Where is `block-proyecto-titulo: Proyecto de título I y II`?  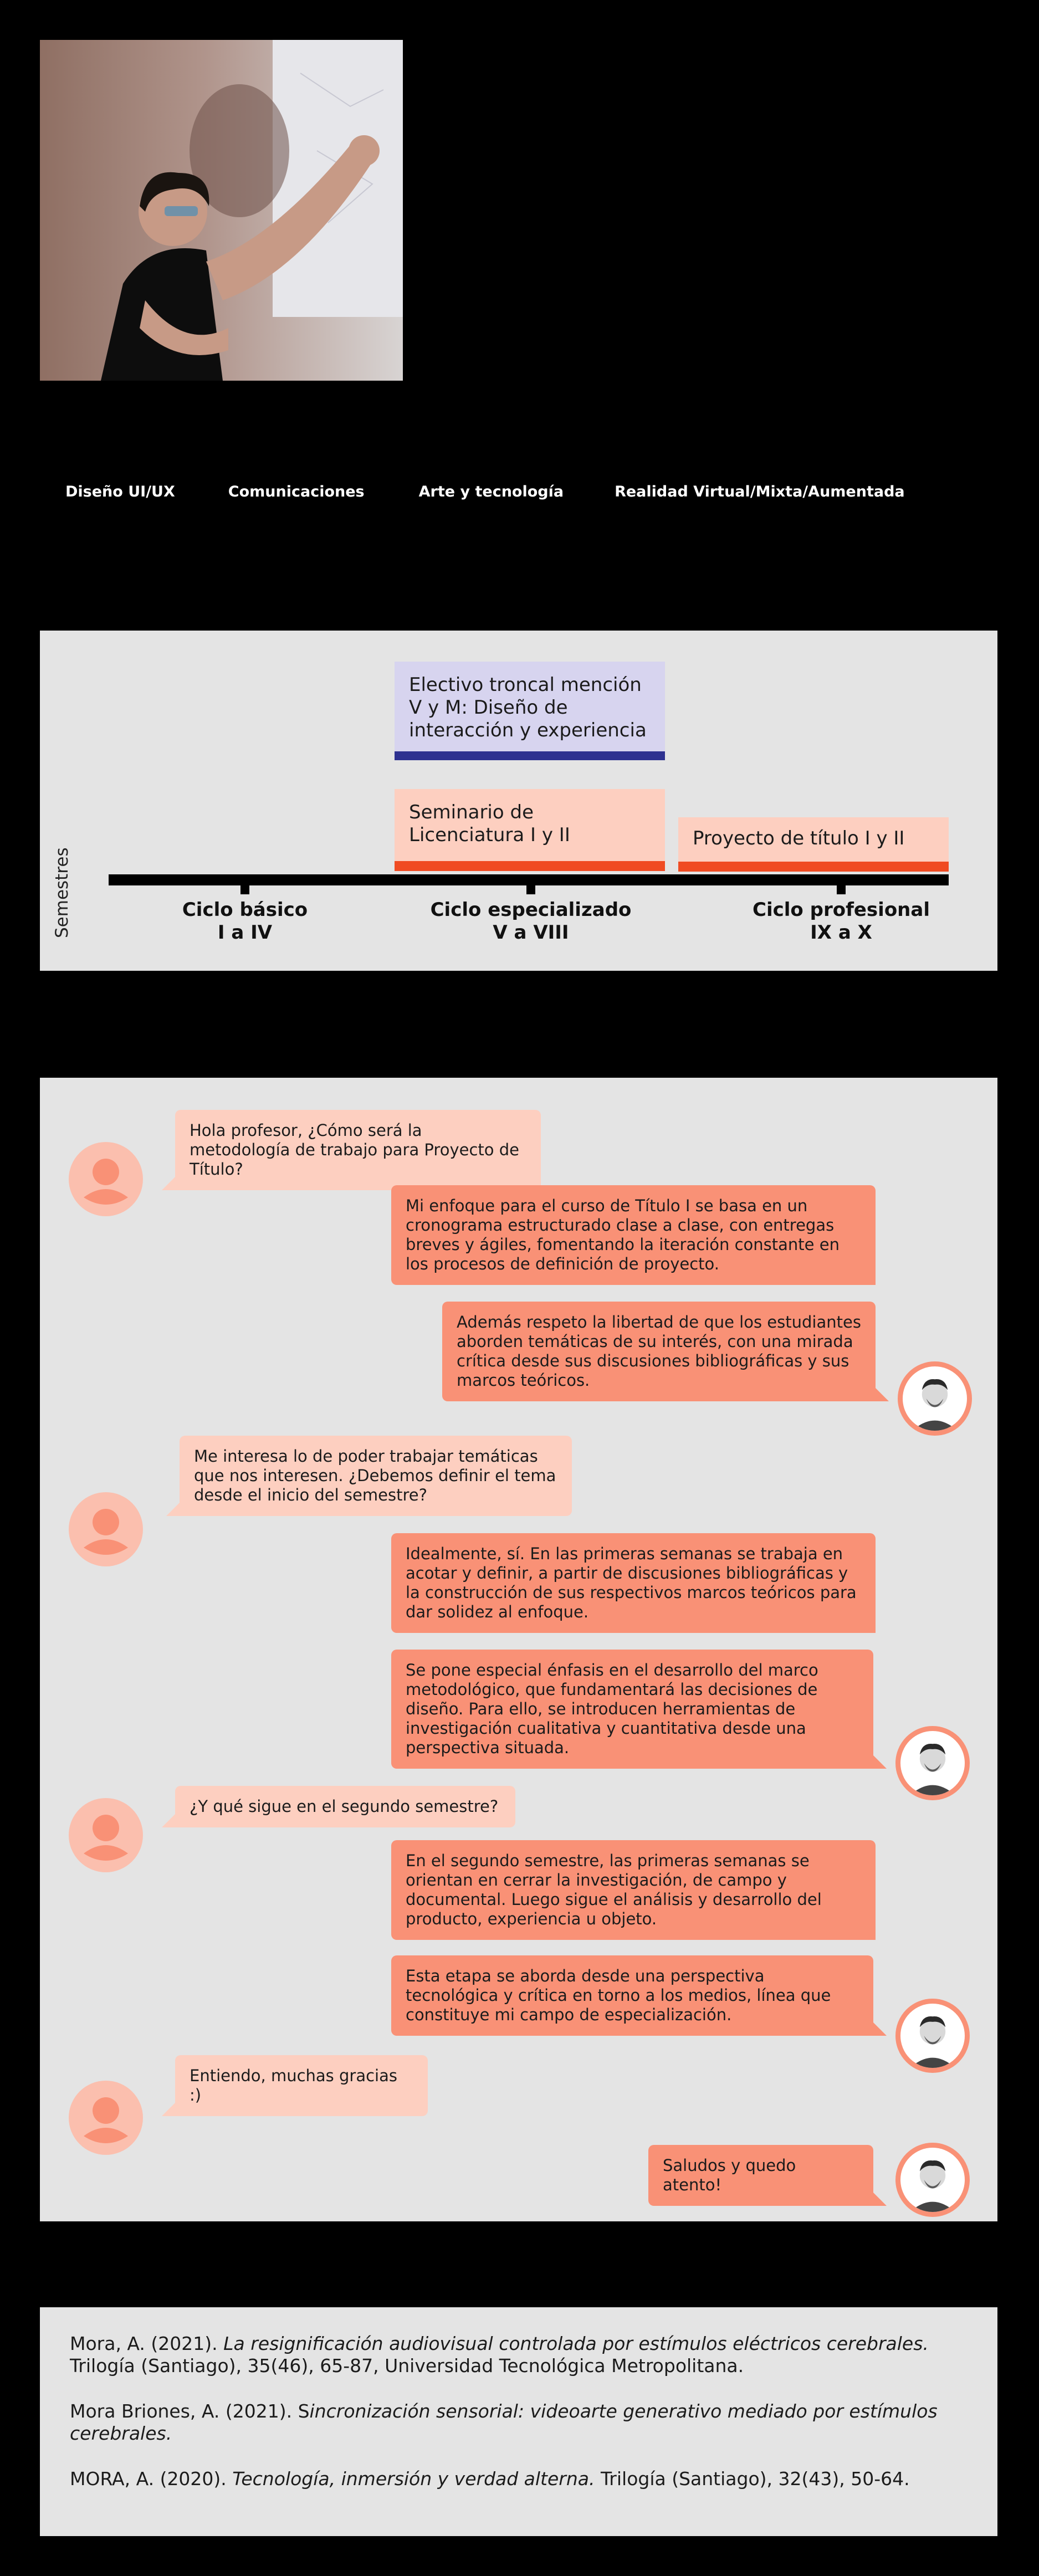 block-proyecto-titulo: Proyecto de título I y II is located at coordinates (813, 844).